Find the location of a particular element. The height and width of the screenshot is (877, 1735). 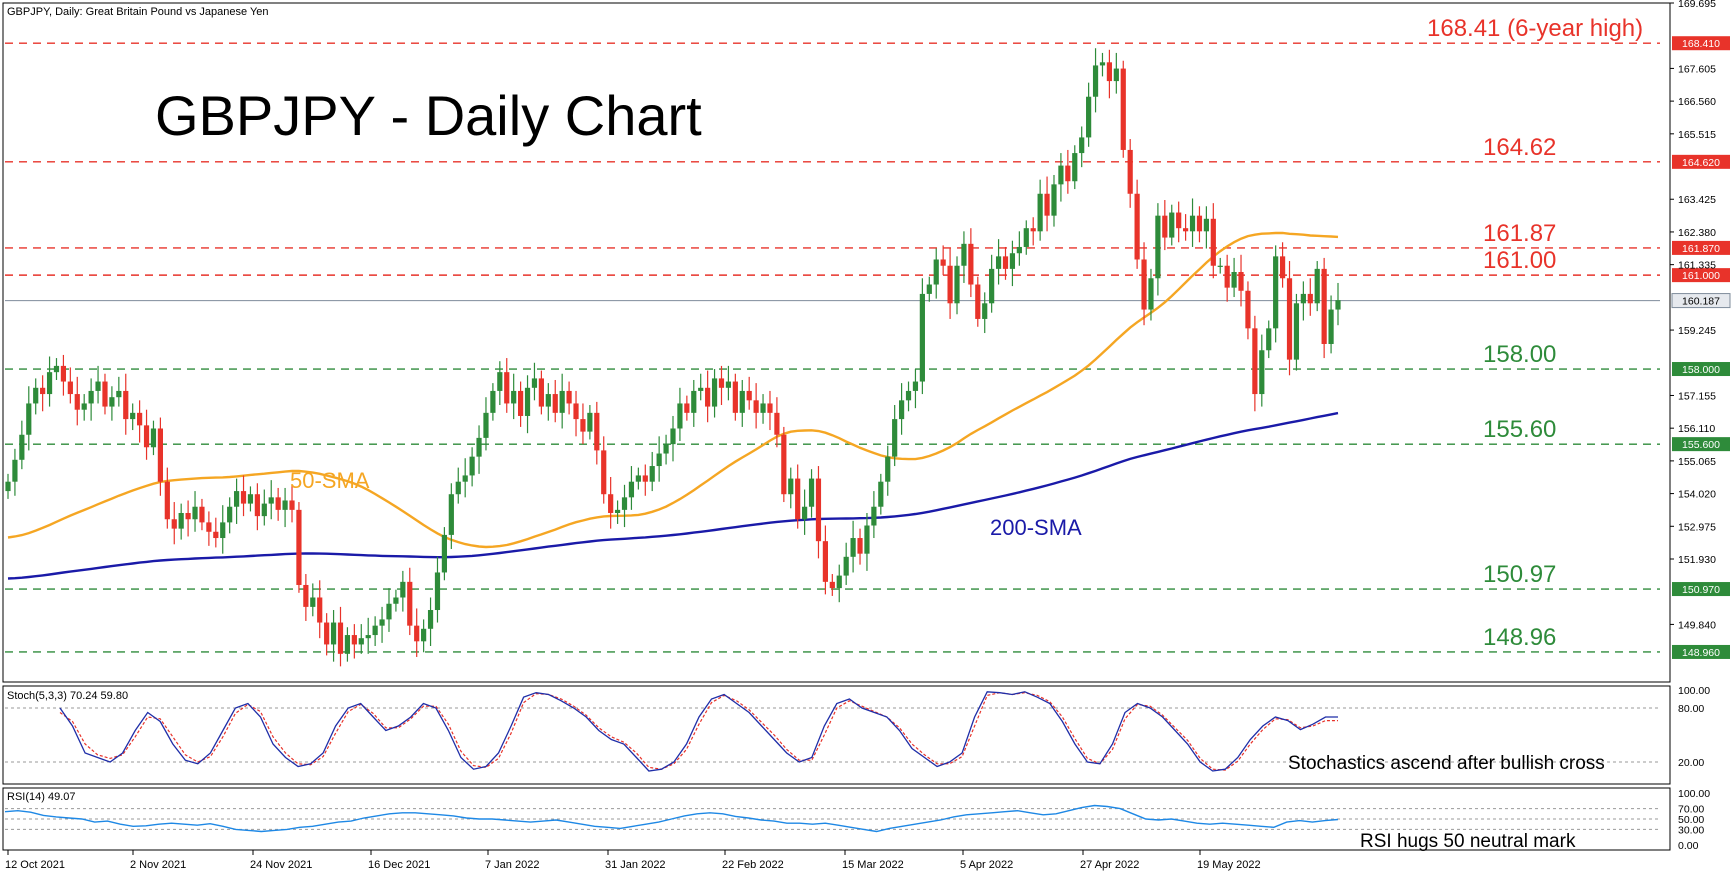

level-price-text: 148.960 is located at coordinates (1701, 653).